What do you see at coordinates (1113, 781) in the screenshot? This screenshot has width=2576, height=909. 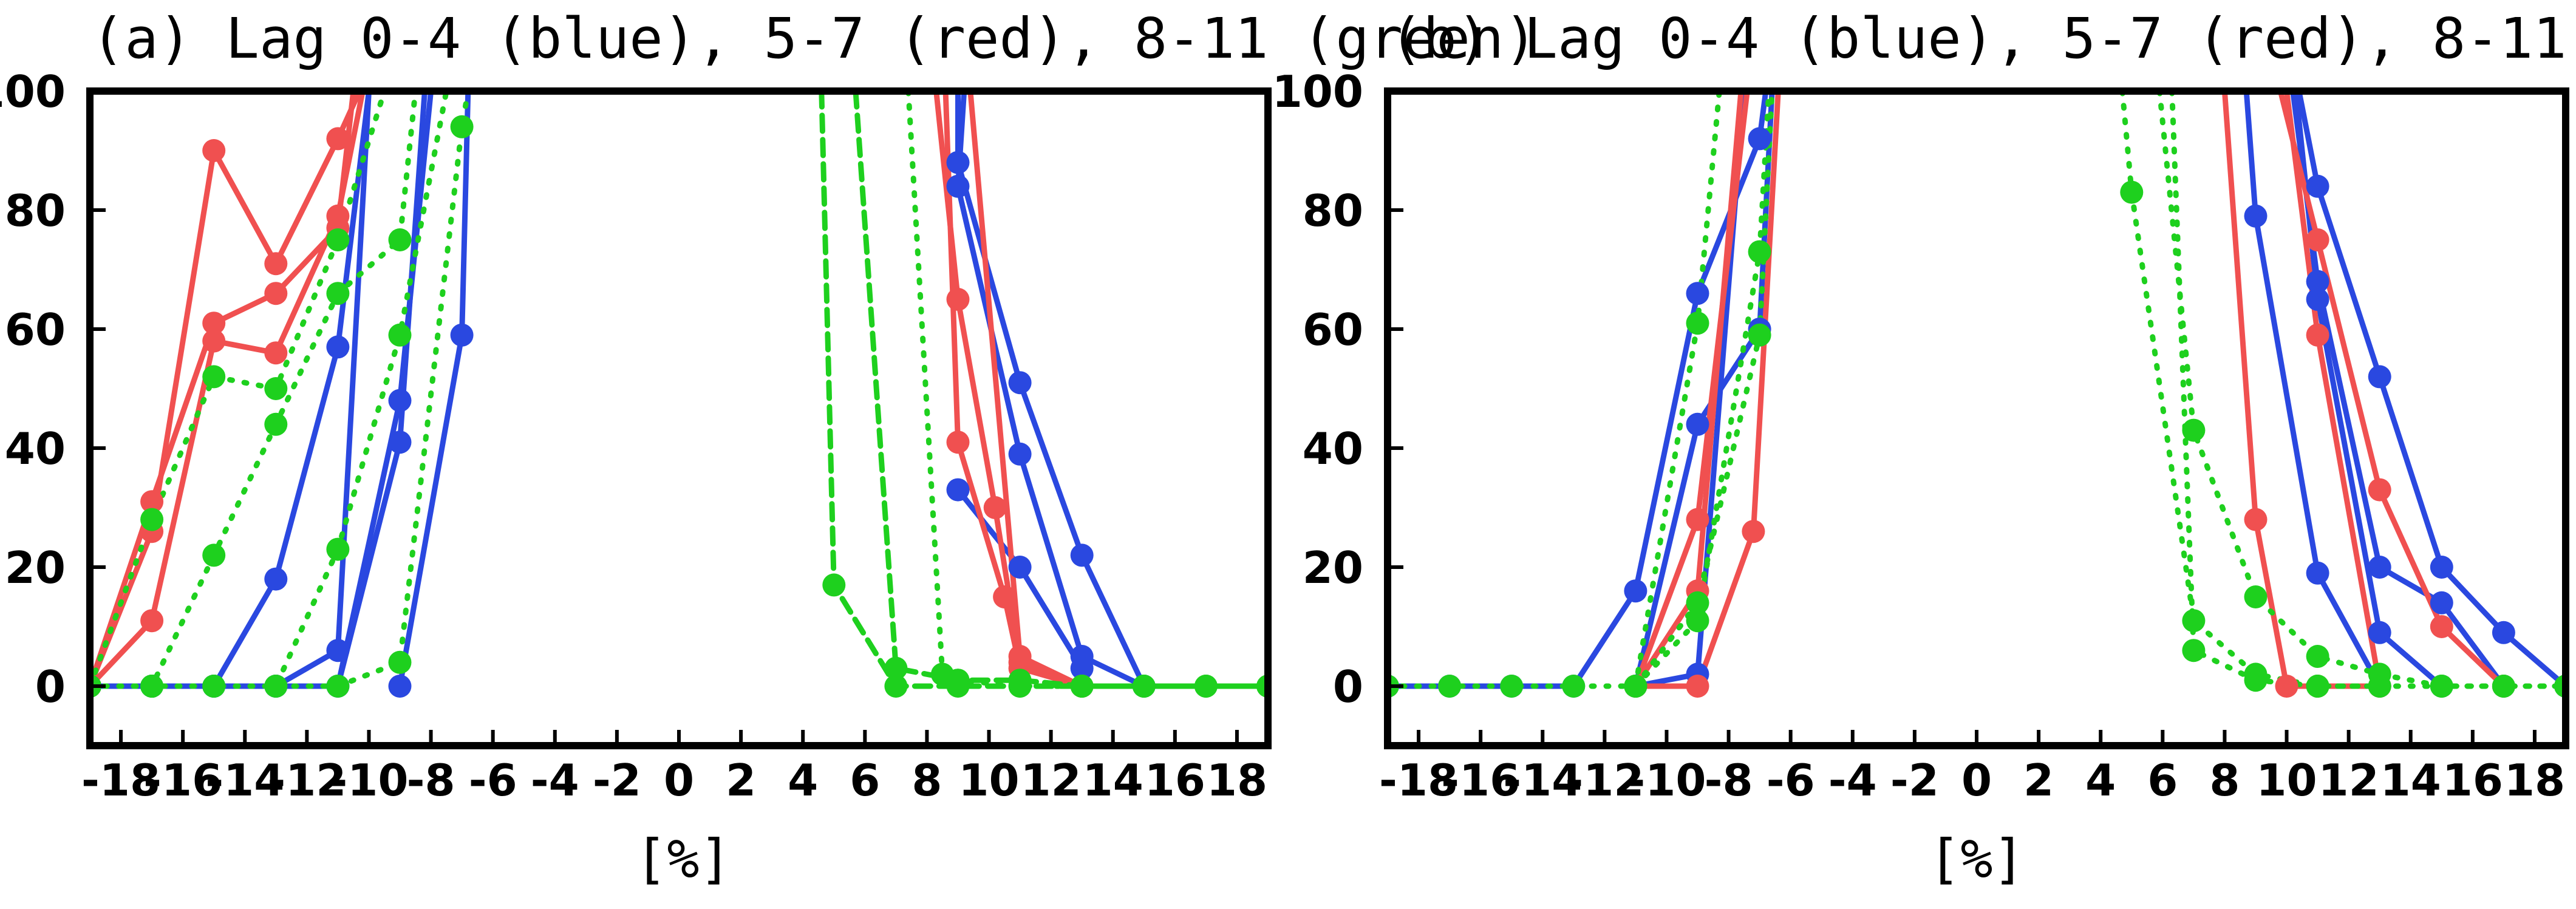 I see `panel-a-xtick-label: 14` at bounding box center [1113, 781].